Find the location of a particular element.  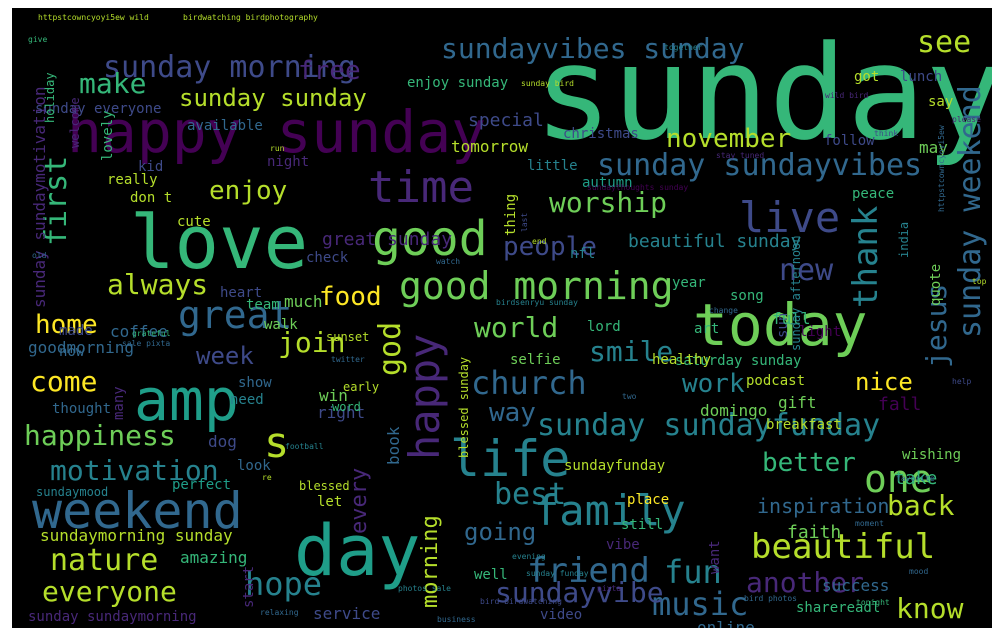

cloud-word: httpstcowncyoyi5ew is located at coordinates (941, 168).